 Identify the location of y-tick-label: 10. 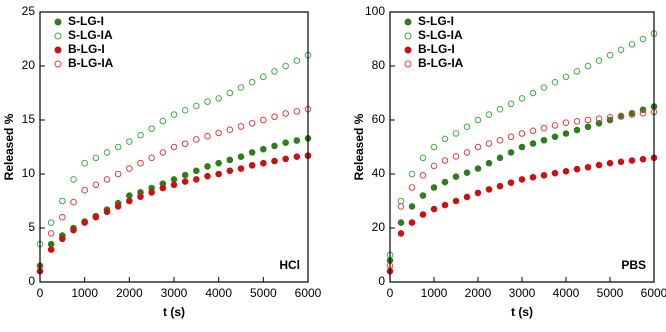
(29, 173).